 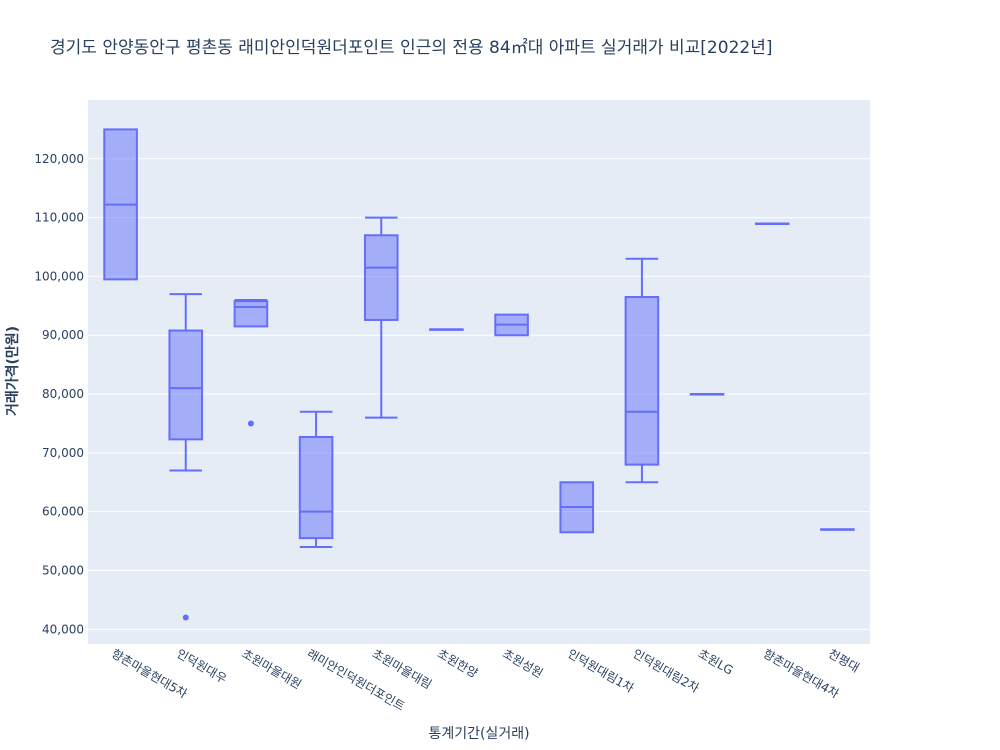 What do you see at coordinates (12, 371) in the screenshot?
I see `y-axis-title: 거래가격(만원)` at bounding box center [12, 371].